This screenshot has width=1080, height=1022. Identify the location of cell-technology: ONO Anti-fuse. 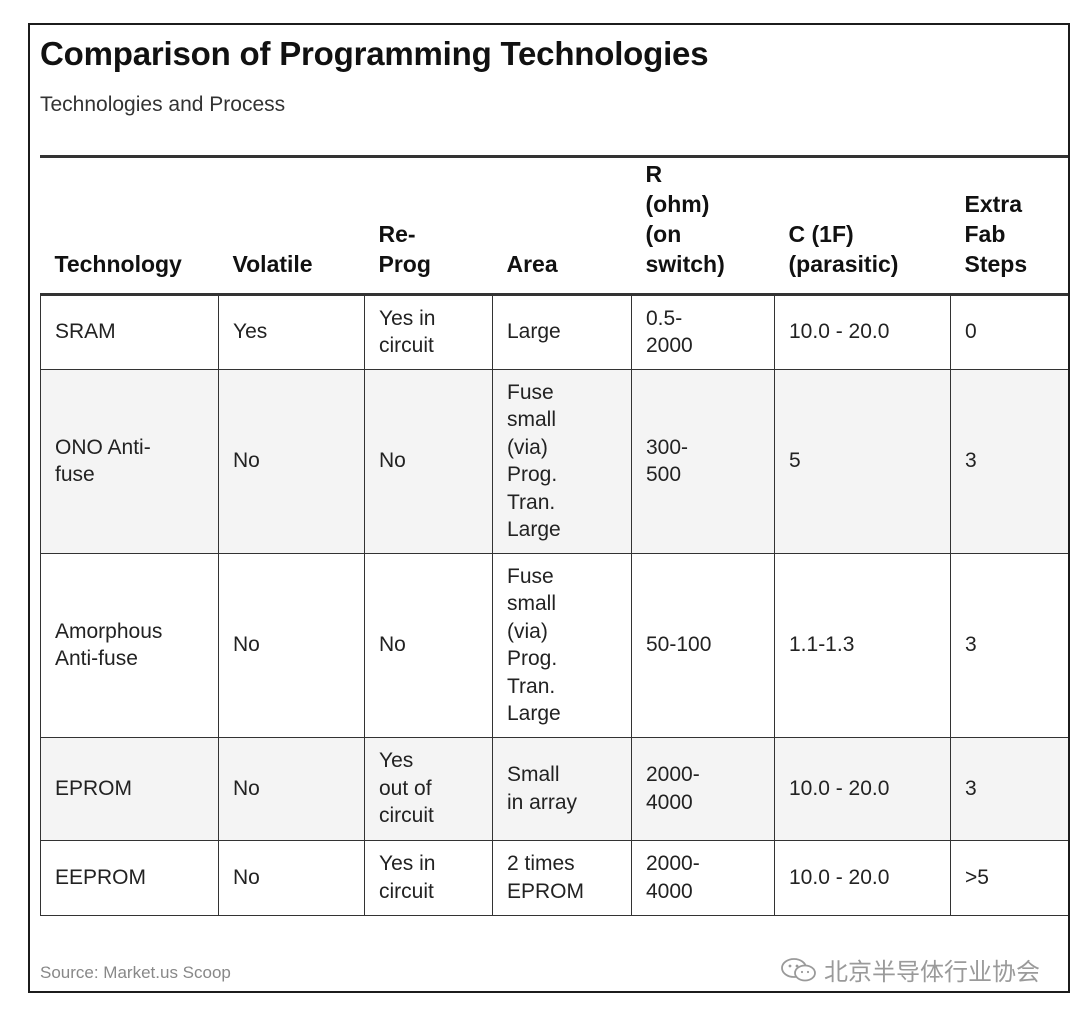
(129, 461).